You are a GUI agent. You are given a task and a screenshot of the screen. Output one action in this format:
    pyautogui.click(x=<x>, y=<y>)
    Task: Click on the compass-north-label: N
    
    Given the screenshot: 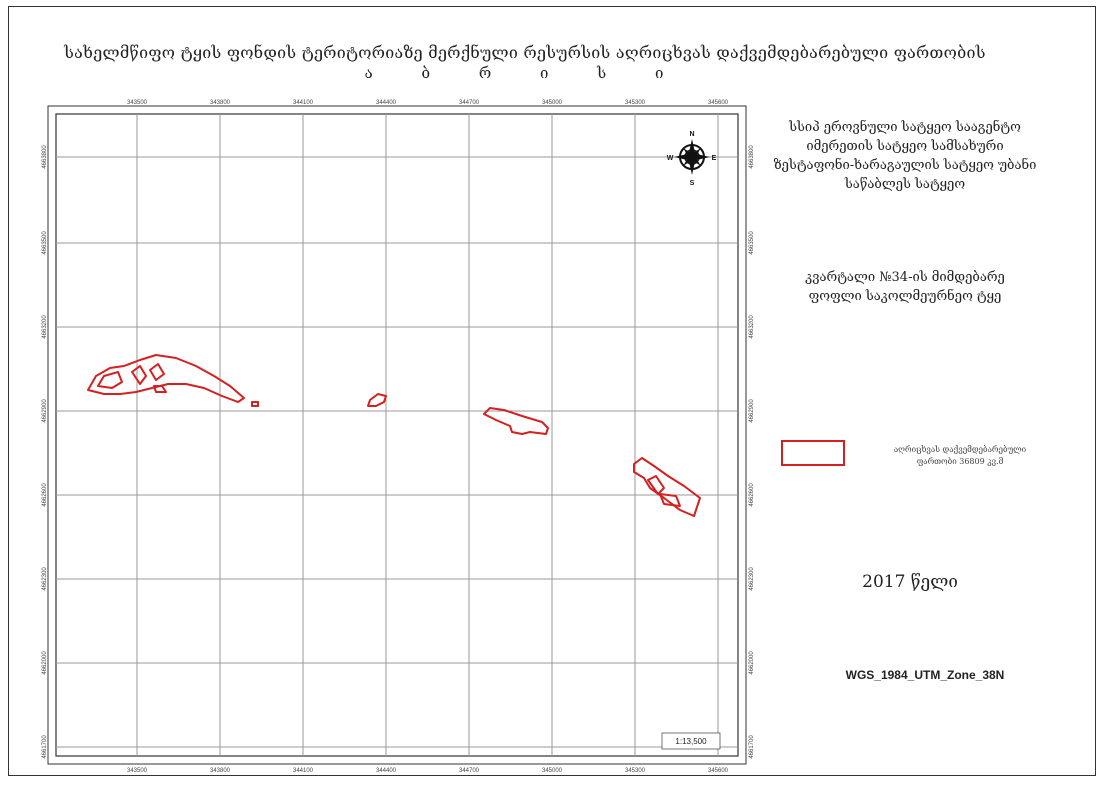 What is the action you would take?
    pyautogui.click(x=691, y=134)
    